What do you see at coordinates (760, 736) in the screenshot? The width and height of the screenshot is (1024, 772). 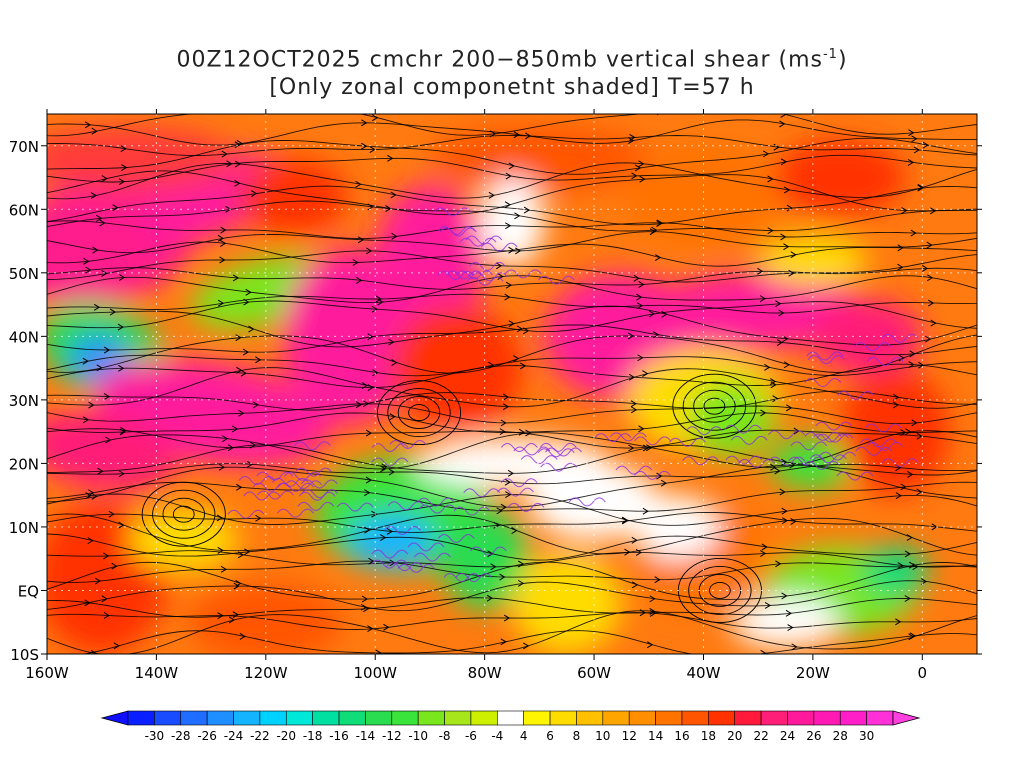 I see `colorbar-label: 22` at bounding box center [760, 736].